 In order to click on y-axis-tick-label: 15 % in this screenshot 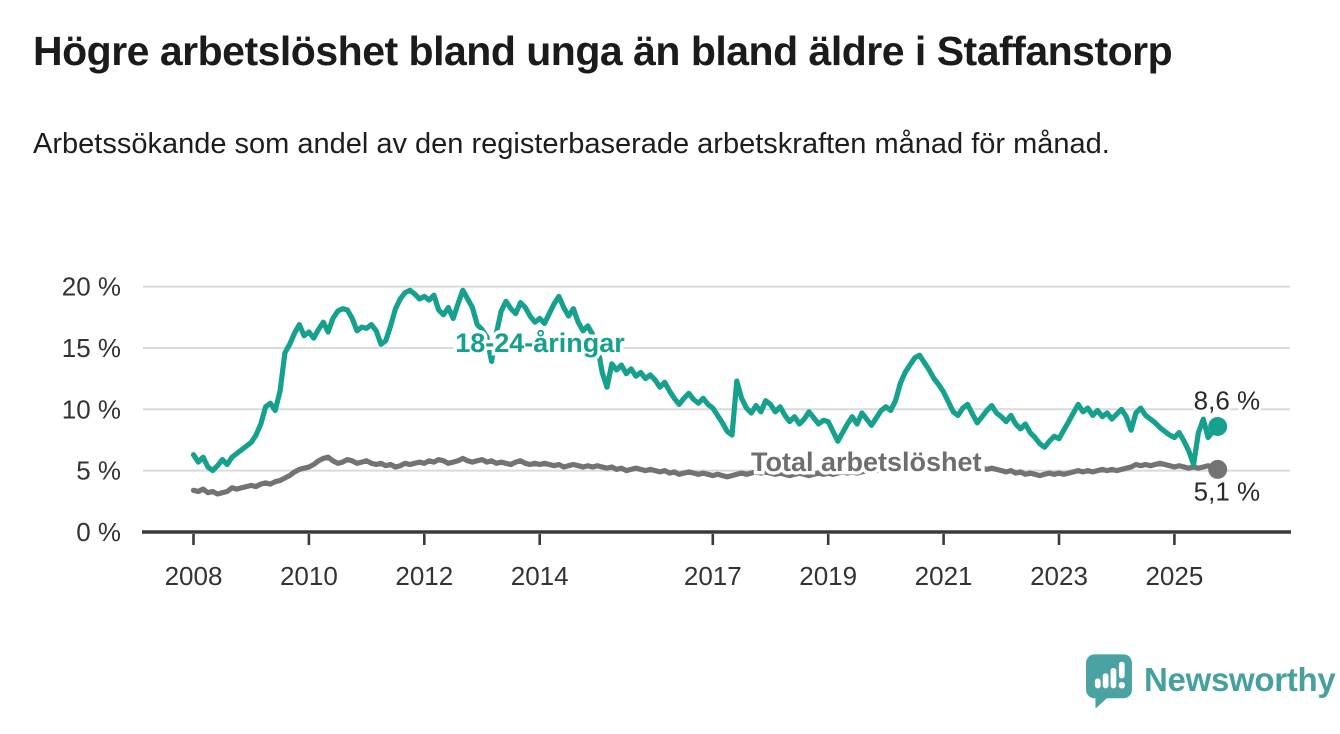, I will do `click(91, 348)`.